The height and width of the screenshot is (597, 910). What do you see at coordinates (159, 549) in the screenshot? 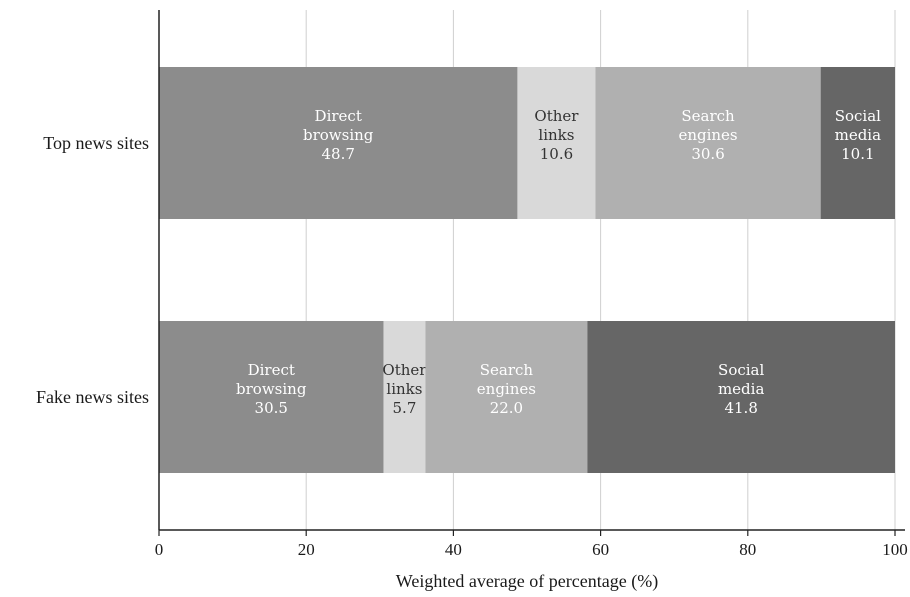
I see `x-tick-label: 0` at bounding box center [159, 549].